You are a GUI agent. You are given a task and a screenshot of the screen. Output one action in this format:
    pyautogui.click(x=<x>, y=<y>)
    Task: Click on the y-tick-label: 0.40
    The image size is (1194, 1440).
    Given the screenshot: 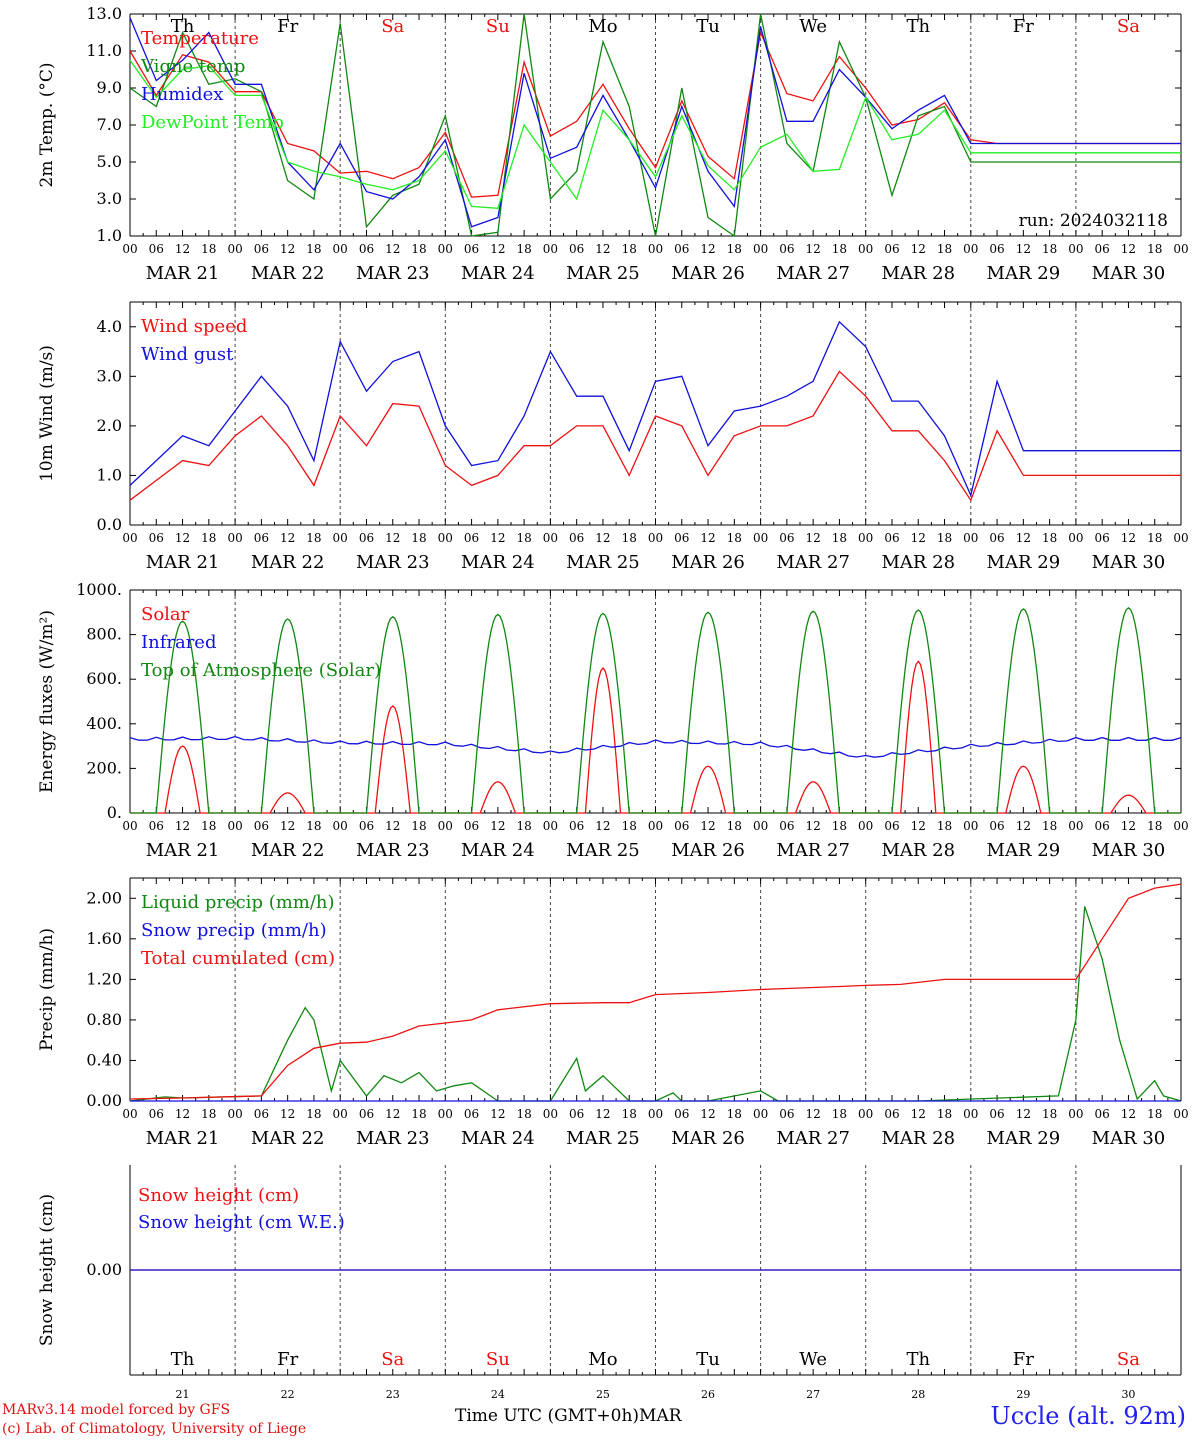 What is the action you would take?
    pyautogui.click(x=104, y=1059)
    